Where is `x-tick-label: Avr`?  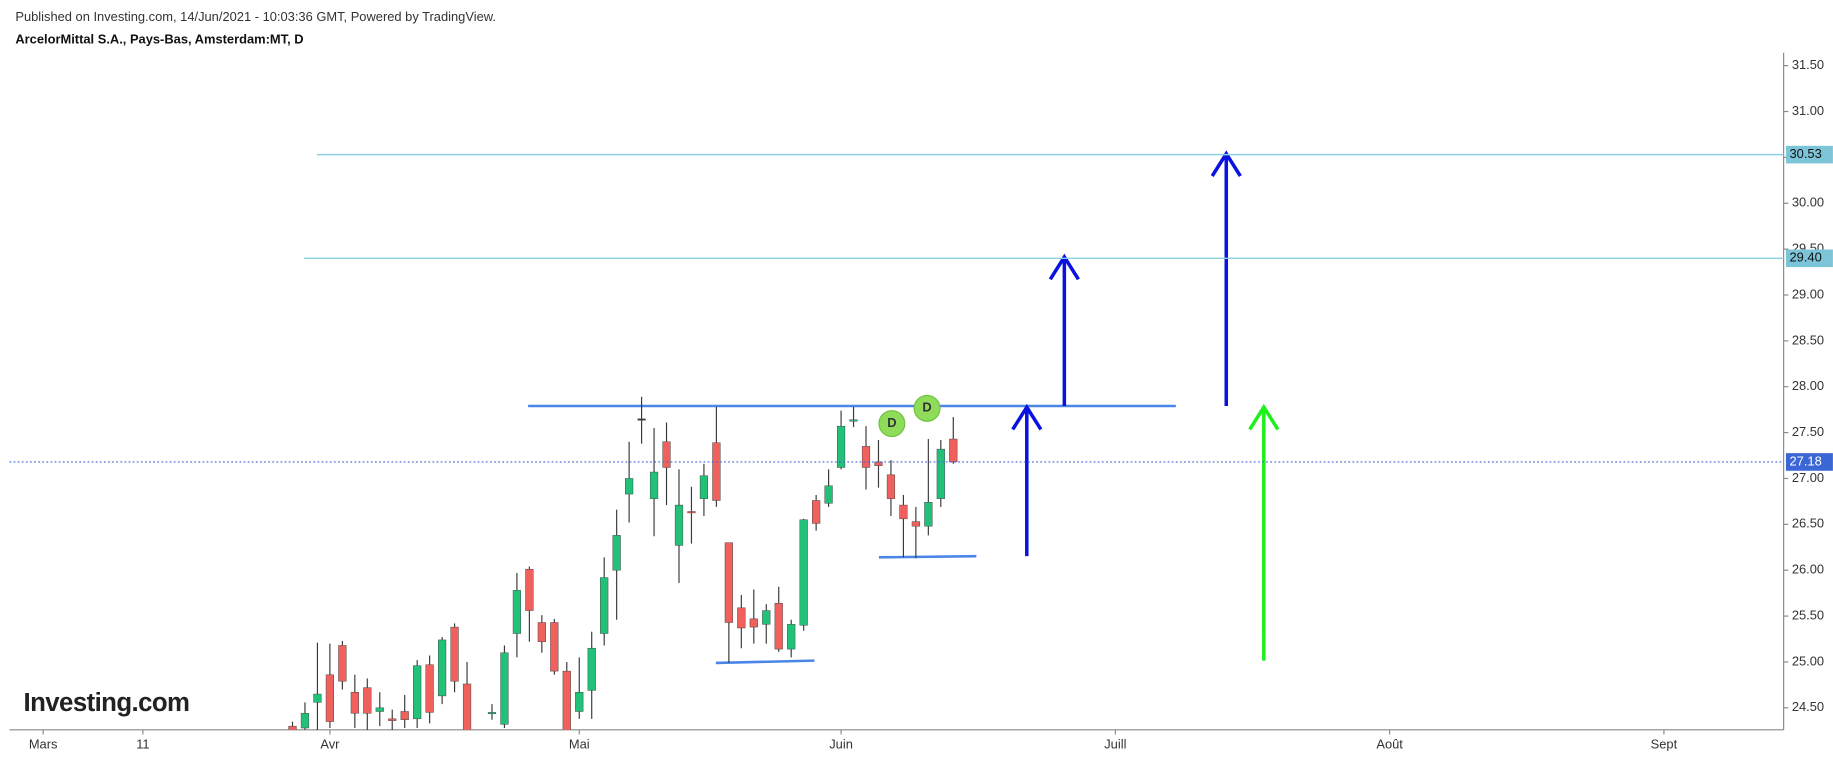
x-tick-label: Avr is located at coordinates (330, 743).